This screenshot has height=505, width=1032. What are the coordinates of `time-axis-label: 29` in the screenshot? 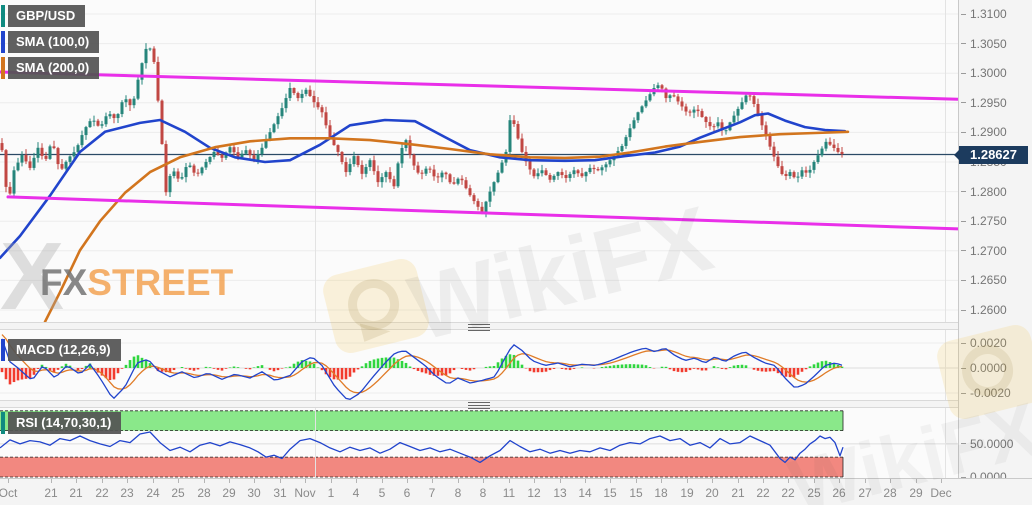 It's located at (916, 493).